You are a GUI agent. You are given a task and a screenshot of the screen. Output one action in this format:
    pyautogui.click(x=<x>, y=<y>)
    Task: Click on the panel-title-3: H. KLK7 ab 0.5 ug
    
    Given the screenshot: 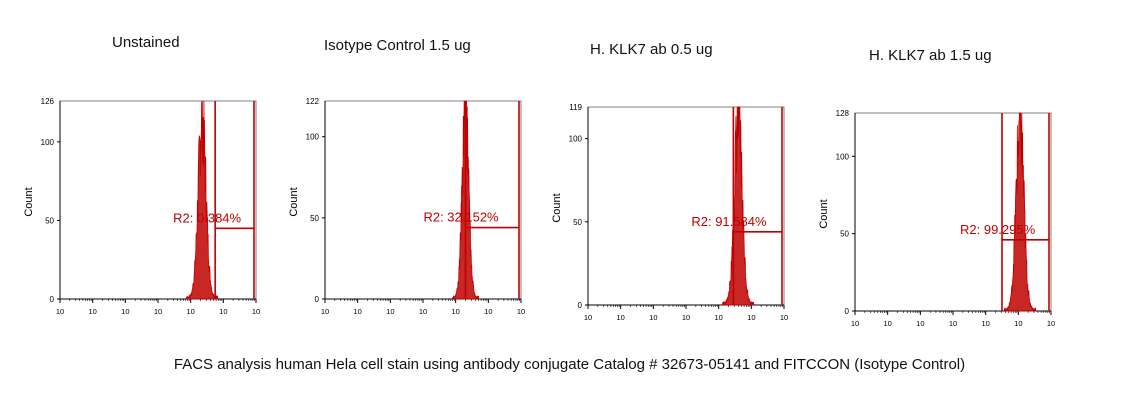 What is the action you would take?
    pyautogui.click(x=651, y=49)
    